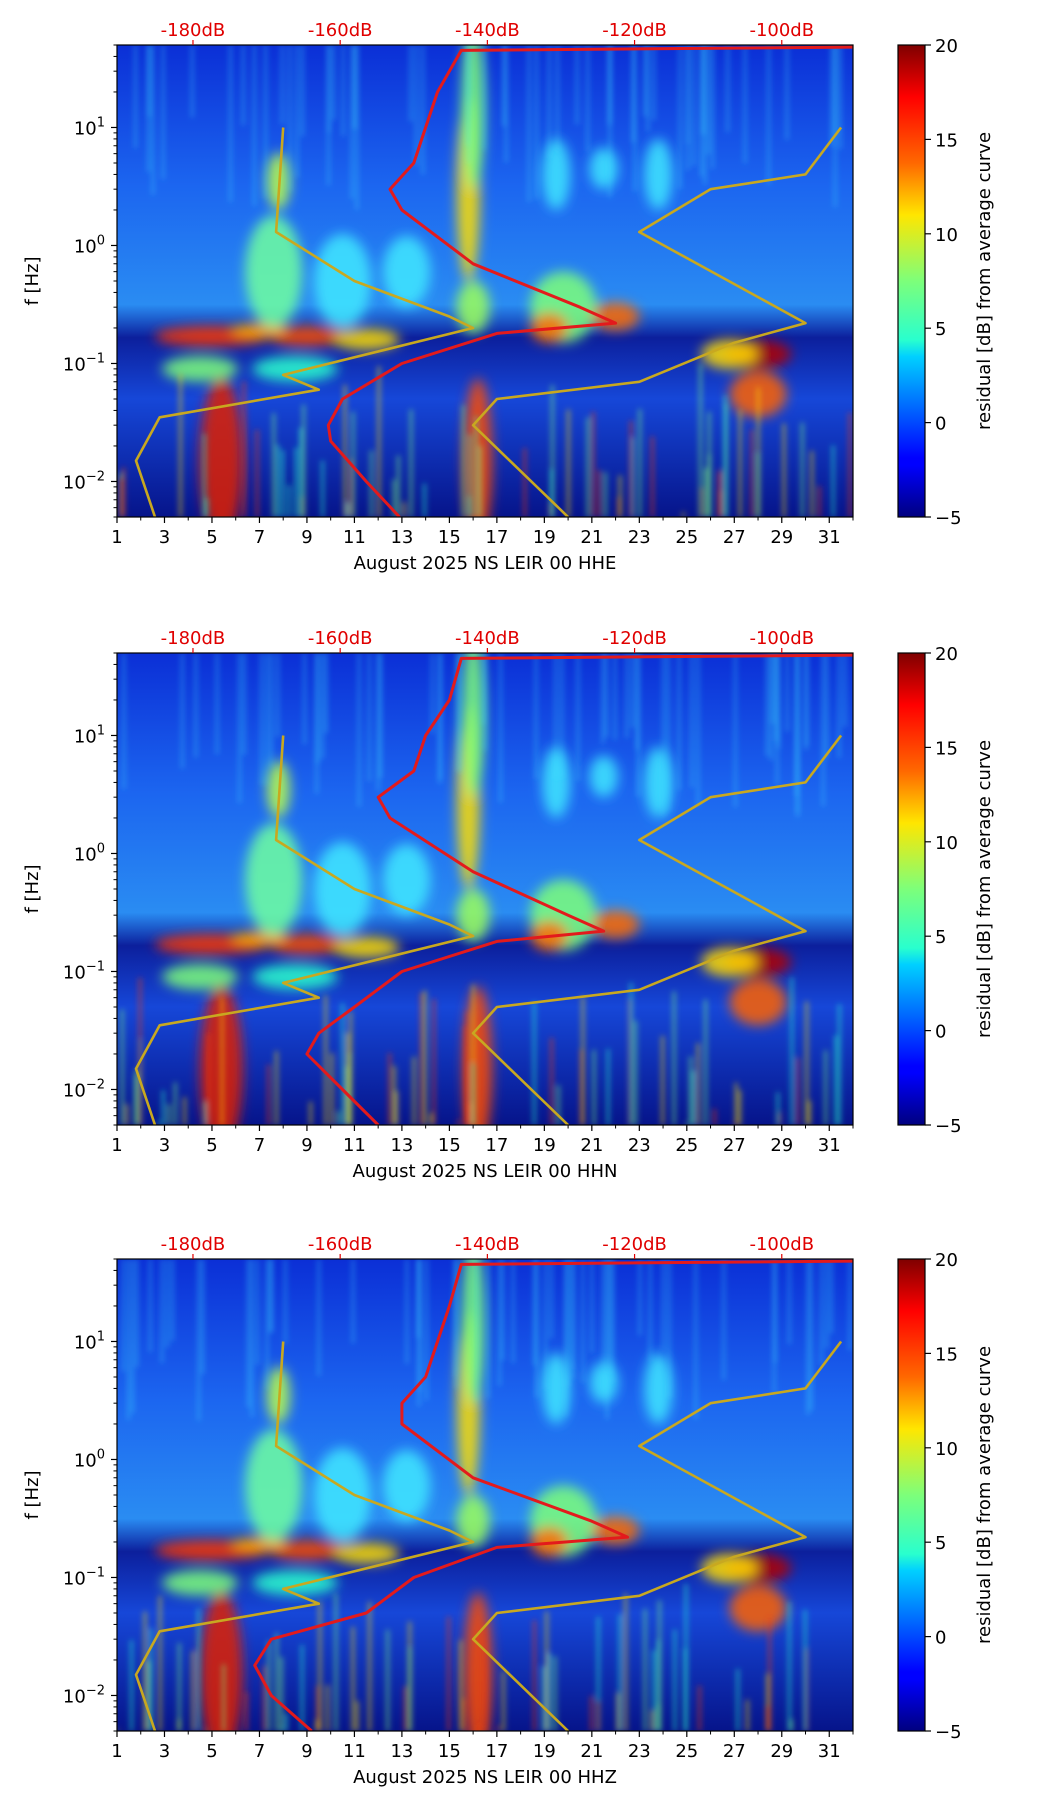  What do you see at coordinates (84, 363) in the screenshot?
I see `y-tick-label: 10⁻¹` at bounding box center [84, 363].